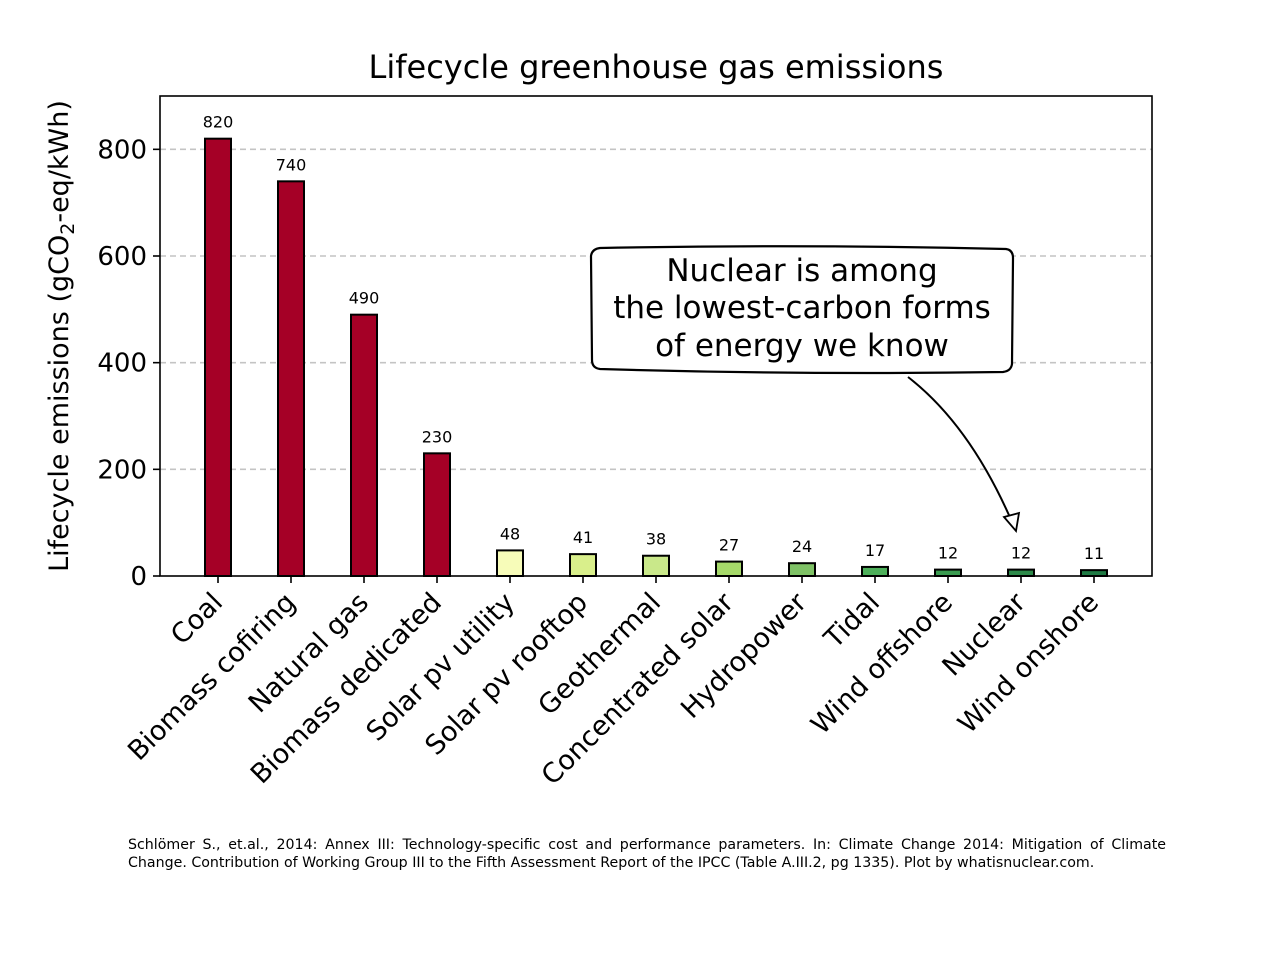 The height and width of the screenshot is (960, 1280). I want to click on y-tick-label: 400, so click(122, 364).